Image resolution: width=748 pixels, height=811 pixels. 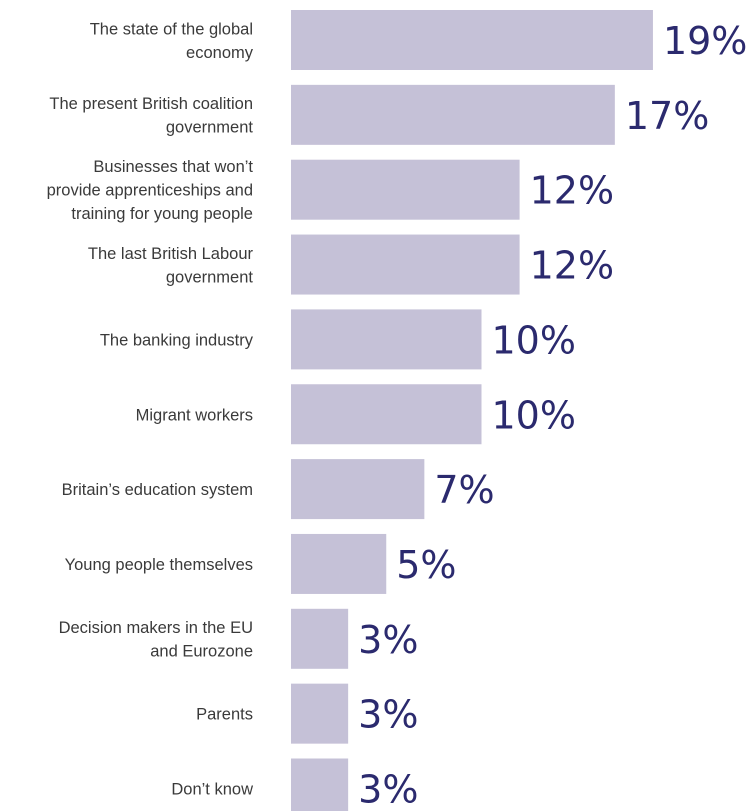 I want to click on category-label: Migrant workers, so click(x=194, y=415).